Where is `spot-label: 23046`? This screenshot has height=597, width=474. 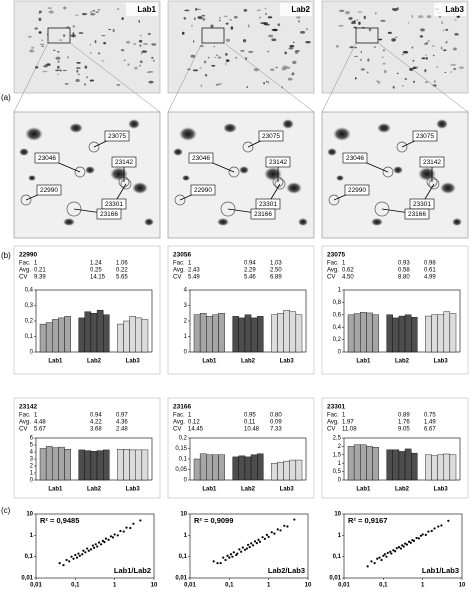 spot-label: 23046 is located at coordinates (355, 158).